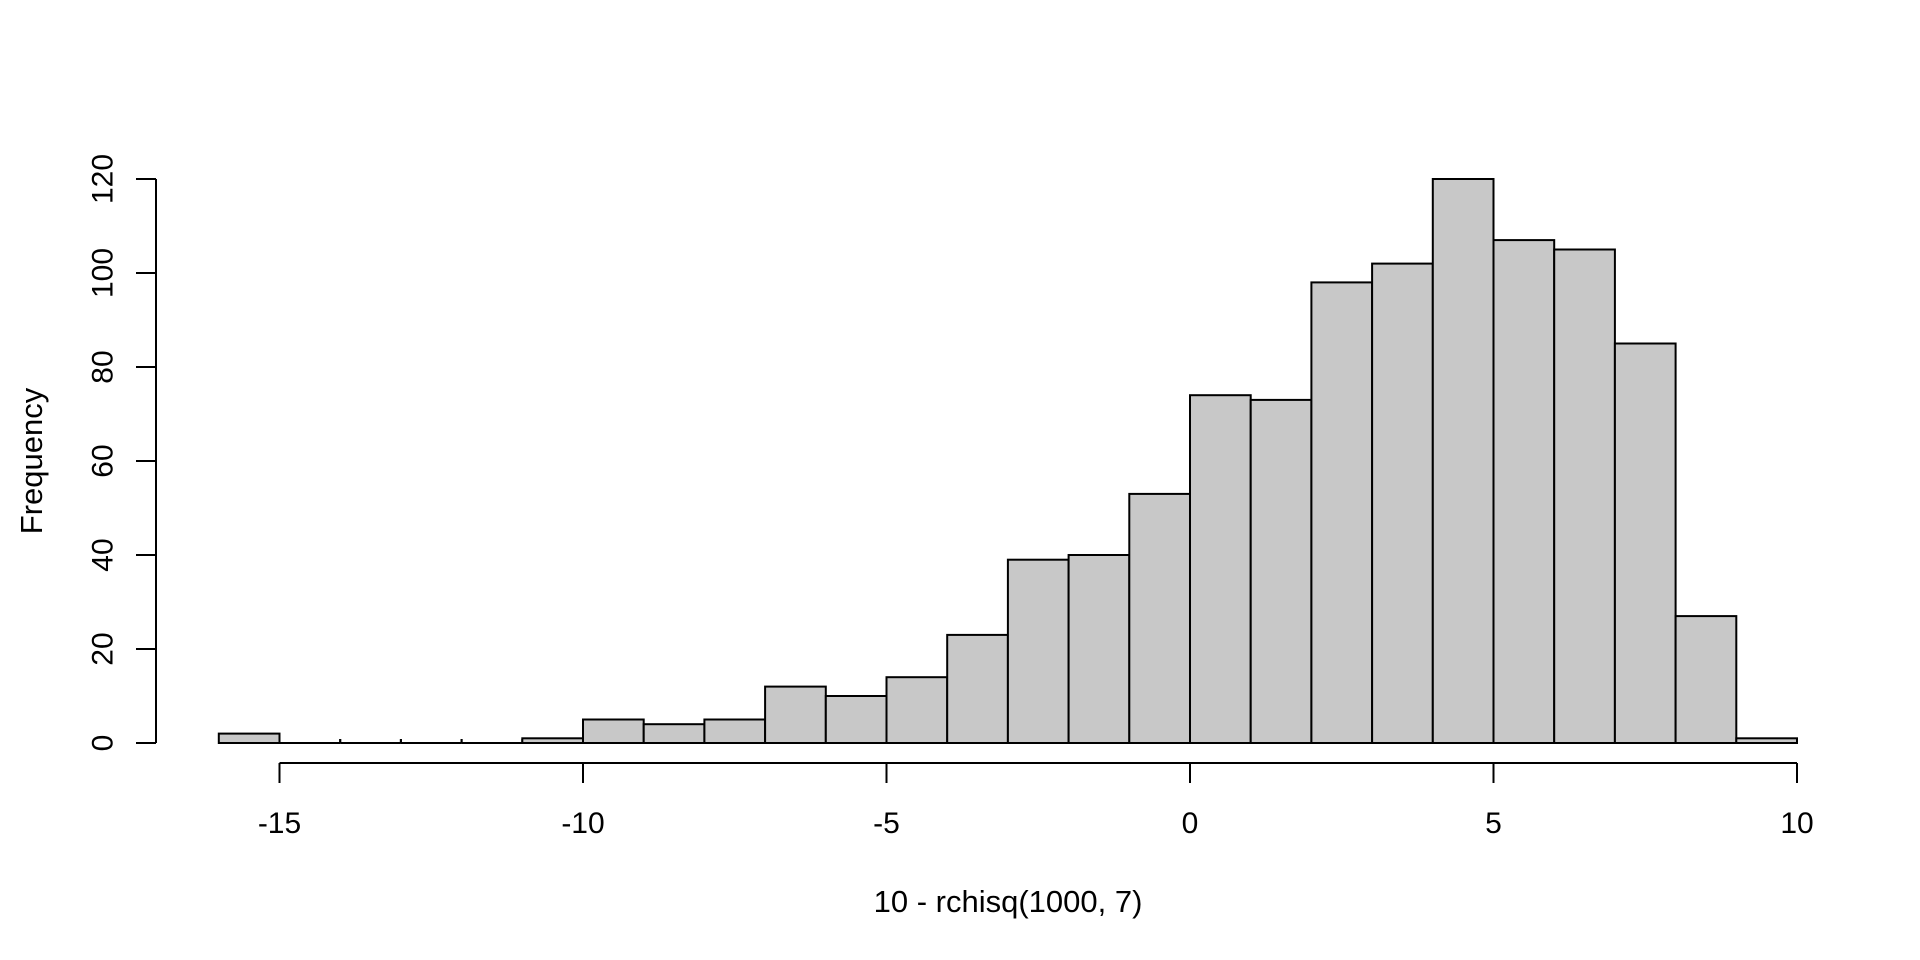 The height and width of the screenshot is (960, 1920). I want to click on x-tick-label: 0, so click(1190, 823).